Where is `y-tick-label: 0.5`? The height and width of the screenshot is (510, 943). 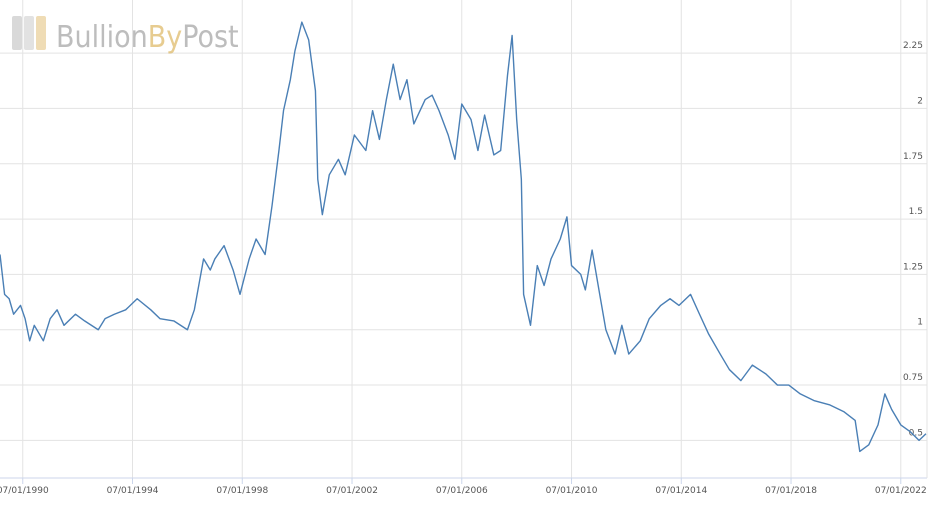 y-tick-label: 0.5 is located at coordinates (916, 433).